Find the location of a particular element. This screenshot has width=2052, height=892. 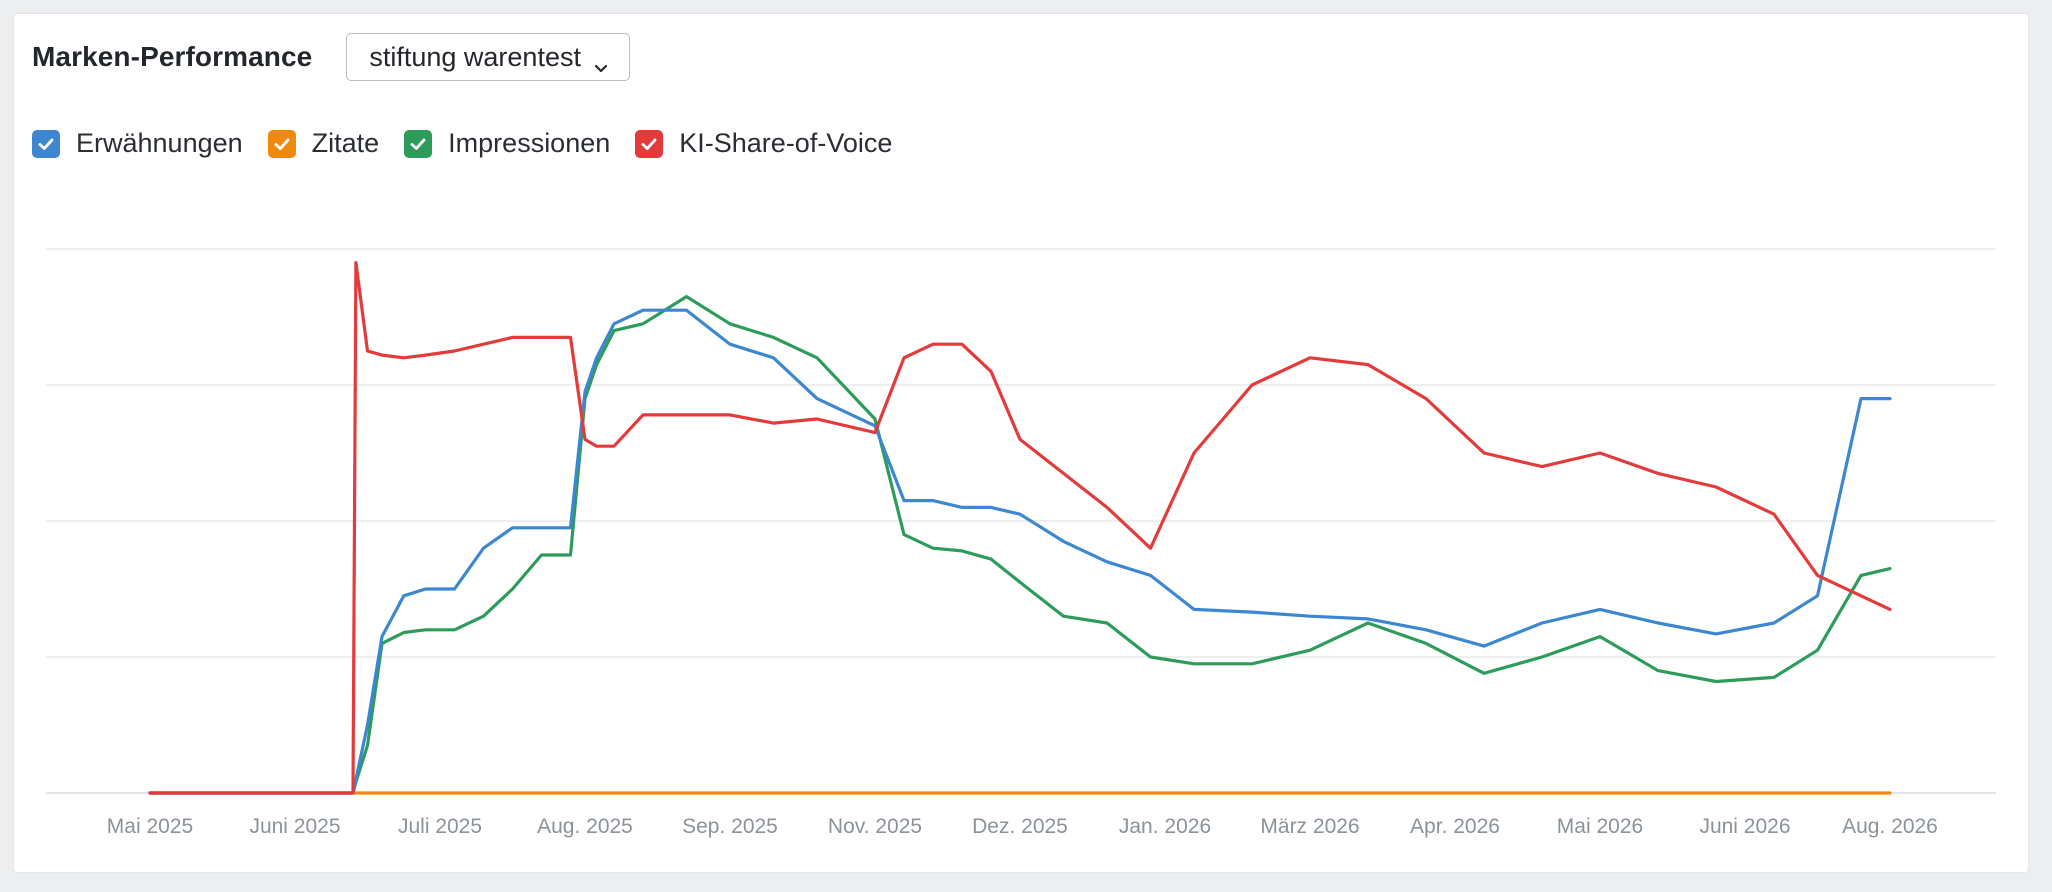

legend-item-zitate: Zitate is located at coordinates (323, 143).